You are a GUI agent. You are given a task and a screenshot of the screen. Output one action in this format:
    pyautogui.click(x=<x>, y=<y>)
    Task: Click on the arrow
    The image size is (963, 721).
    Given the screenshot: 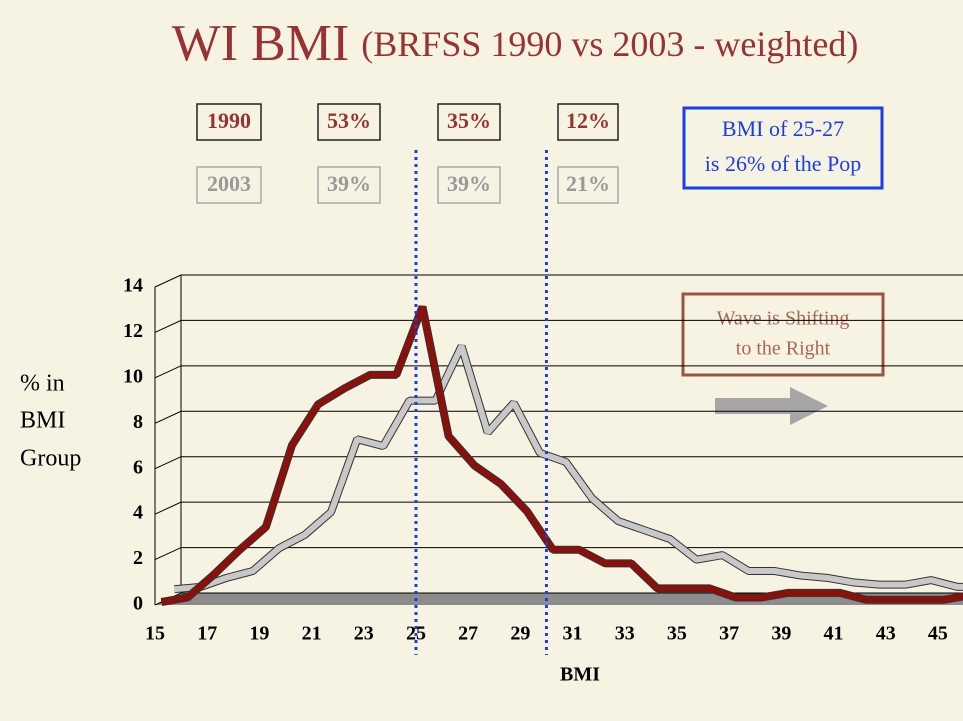 What is the action you would take?
    pyautogui.click(x=771, y=406)
    